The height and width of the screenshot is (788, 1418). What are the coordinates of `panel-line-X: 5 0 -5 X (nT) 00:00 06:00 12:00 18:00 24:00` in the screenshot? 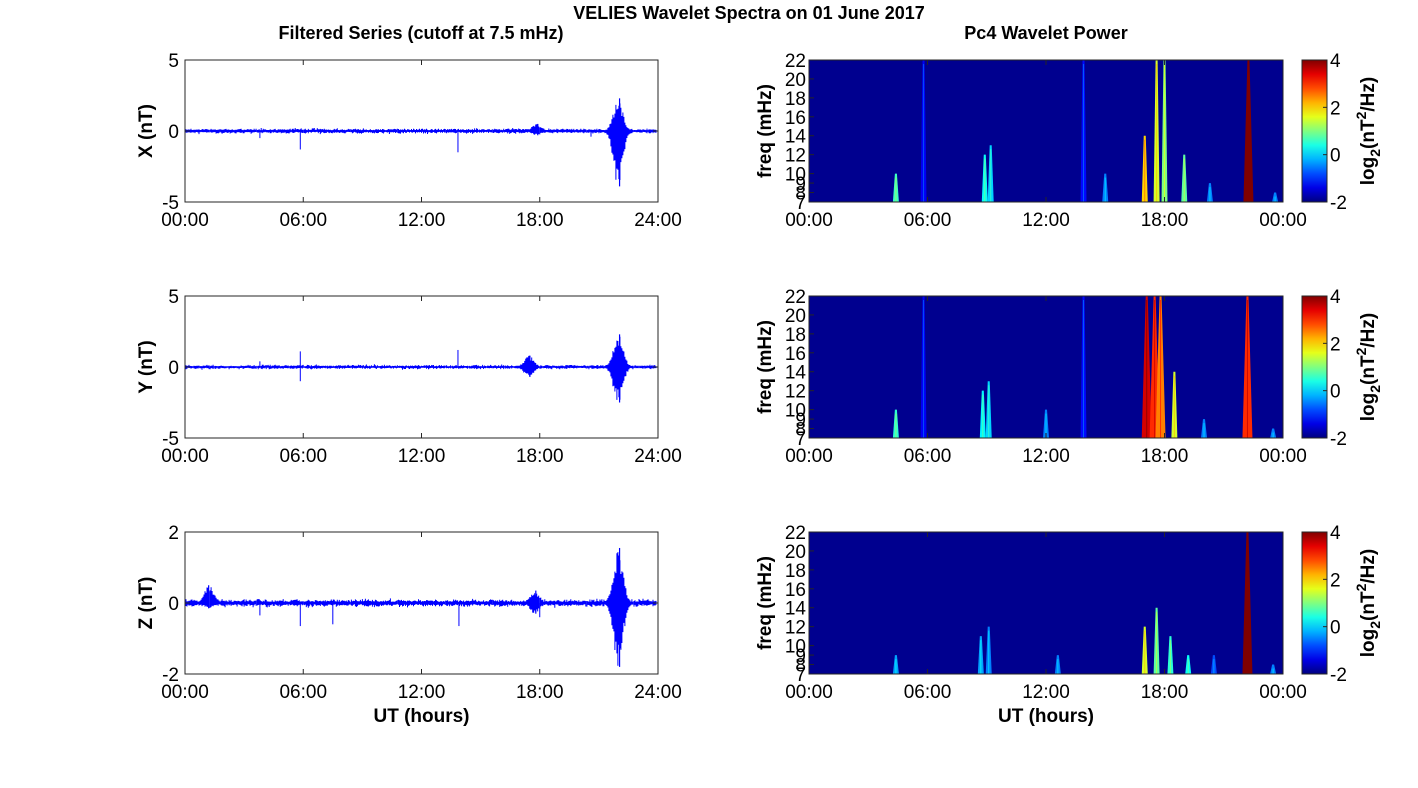 It's located at (409, 141).